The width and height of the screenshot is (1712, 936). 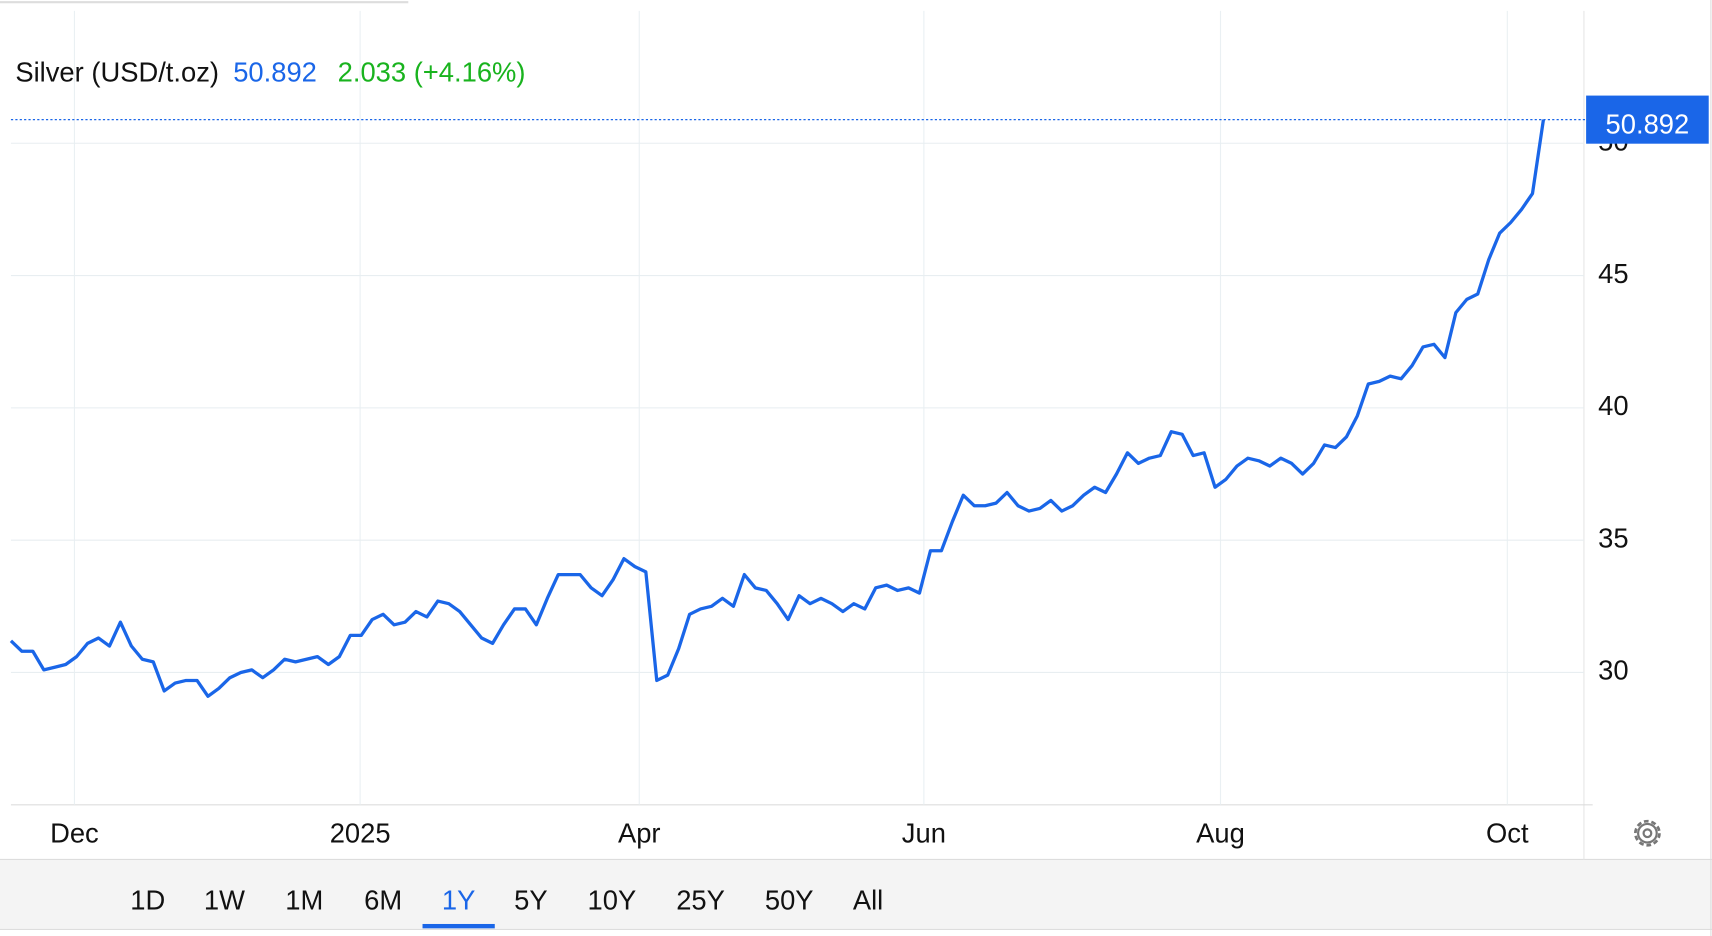 What do you see at coordinates (74, 833) in the screenshot?
I see `x-tick-label: Dec` at bounding box center [74, 833].